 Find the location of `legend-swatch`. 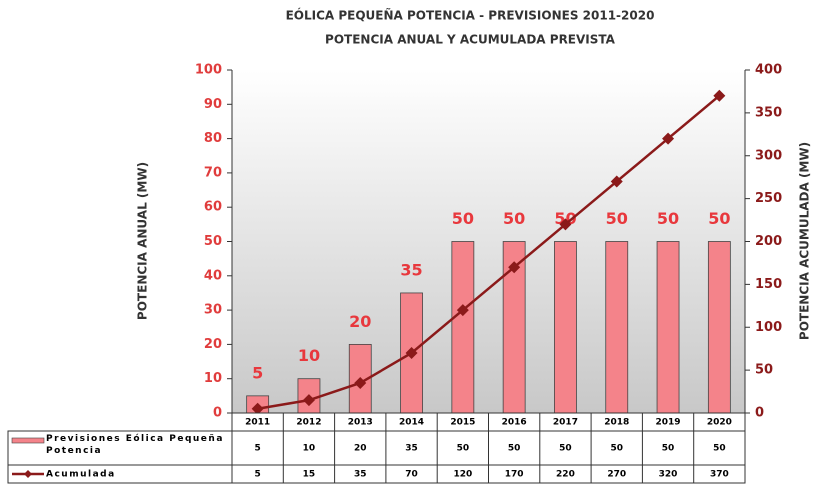

legend-swatch is located at coordinates (28, 440).